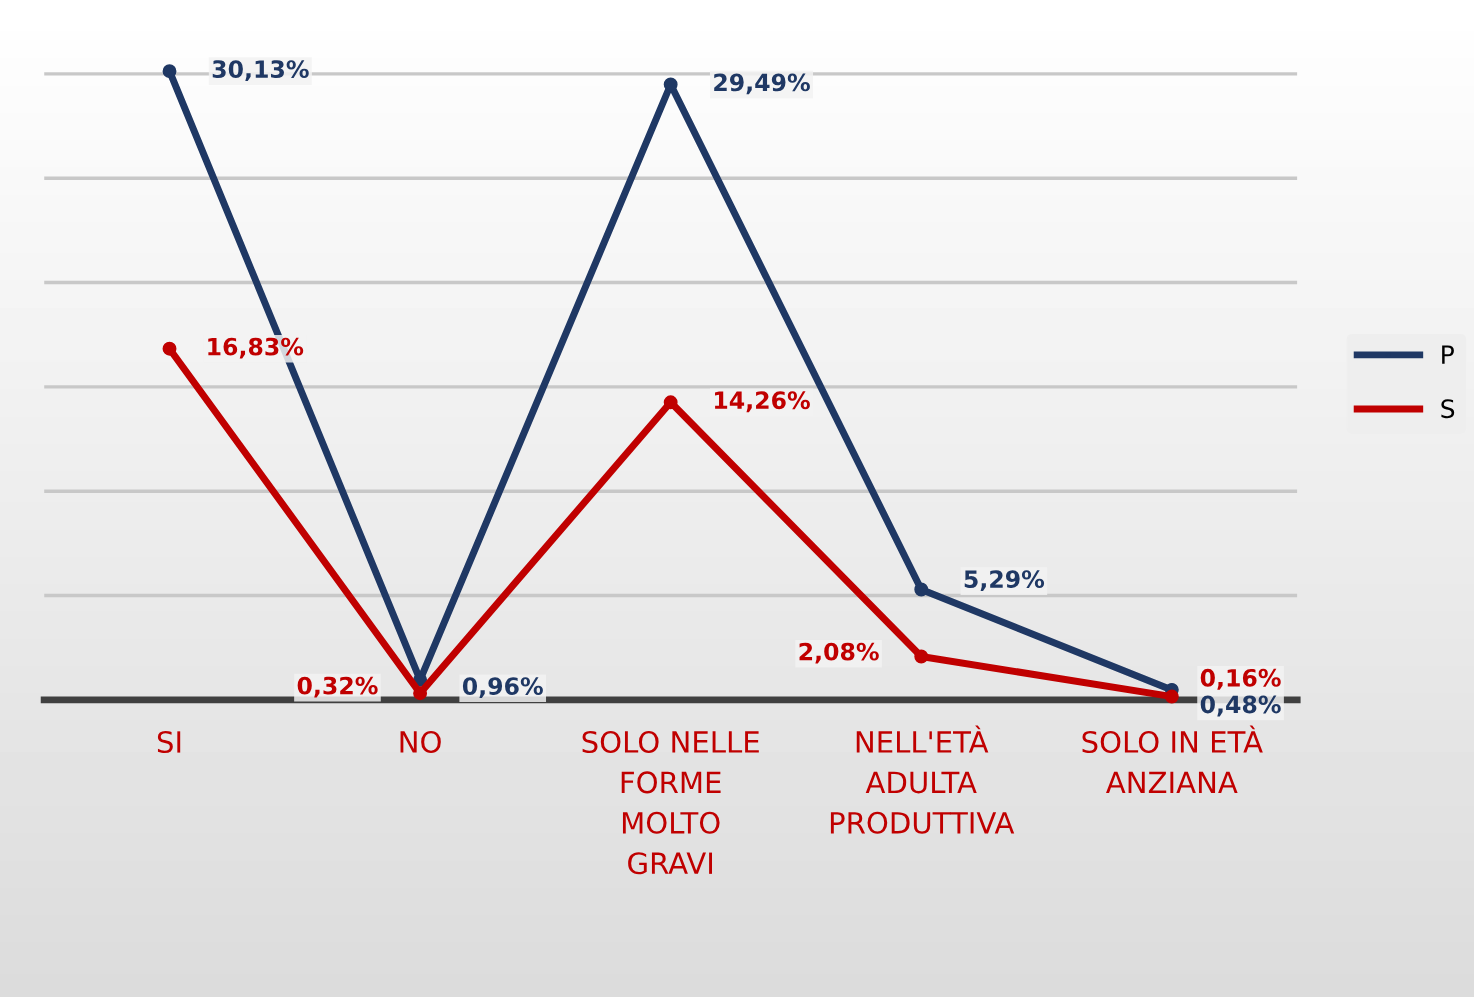 This screenshot has width=1474, height=997. Describe the element at coordinates (260, 71) in the screenshot. I see `data-label: 30,13%` at that location.